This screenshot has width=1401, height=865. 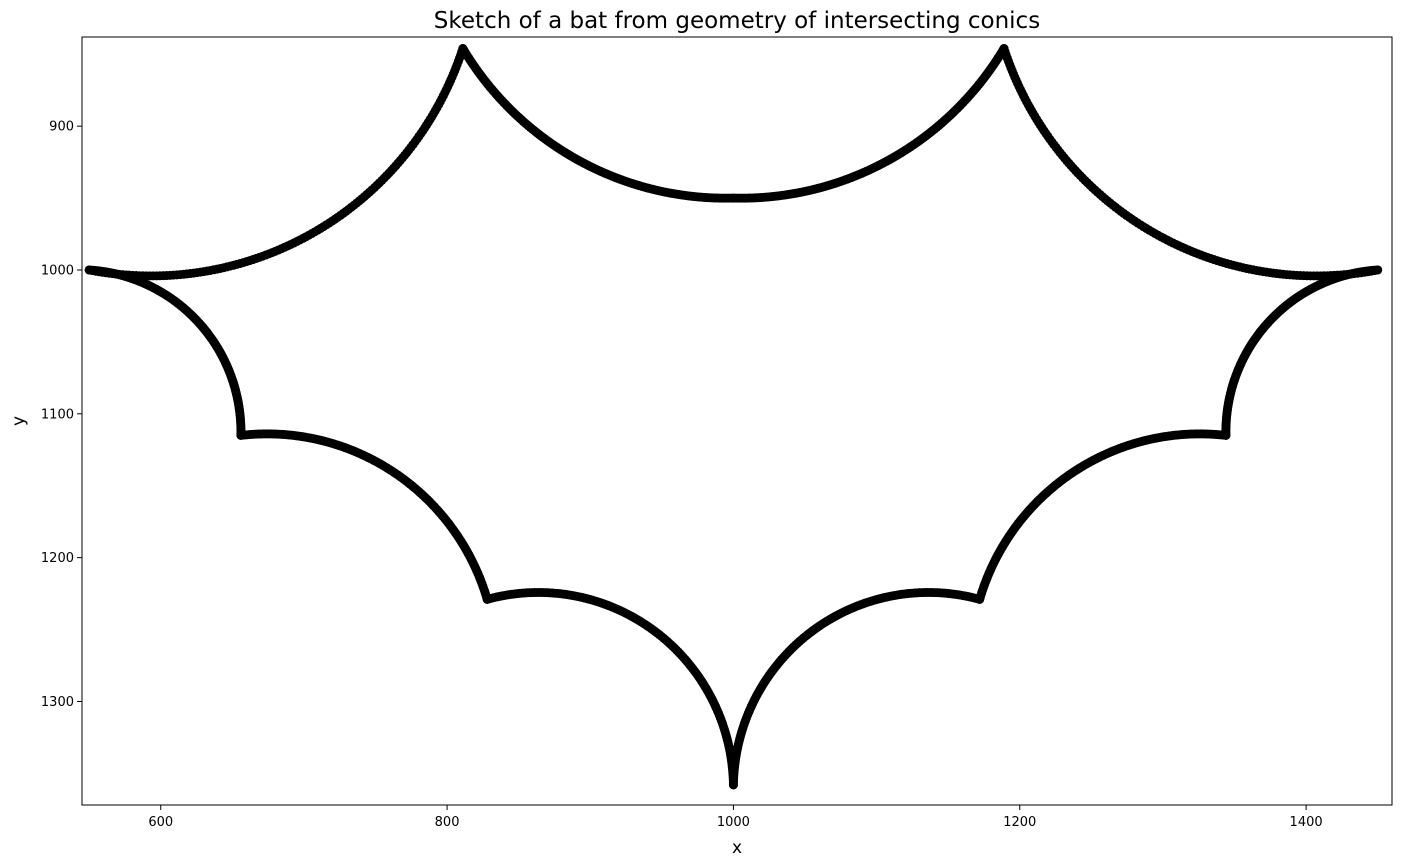 What do you see at coordinates (19, 421) in the screenshot?
I see `y-axis-label: y` at bounding box center [19, 421].